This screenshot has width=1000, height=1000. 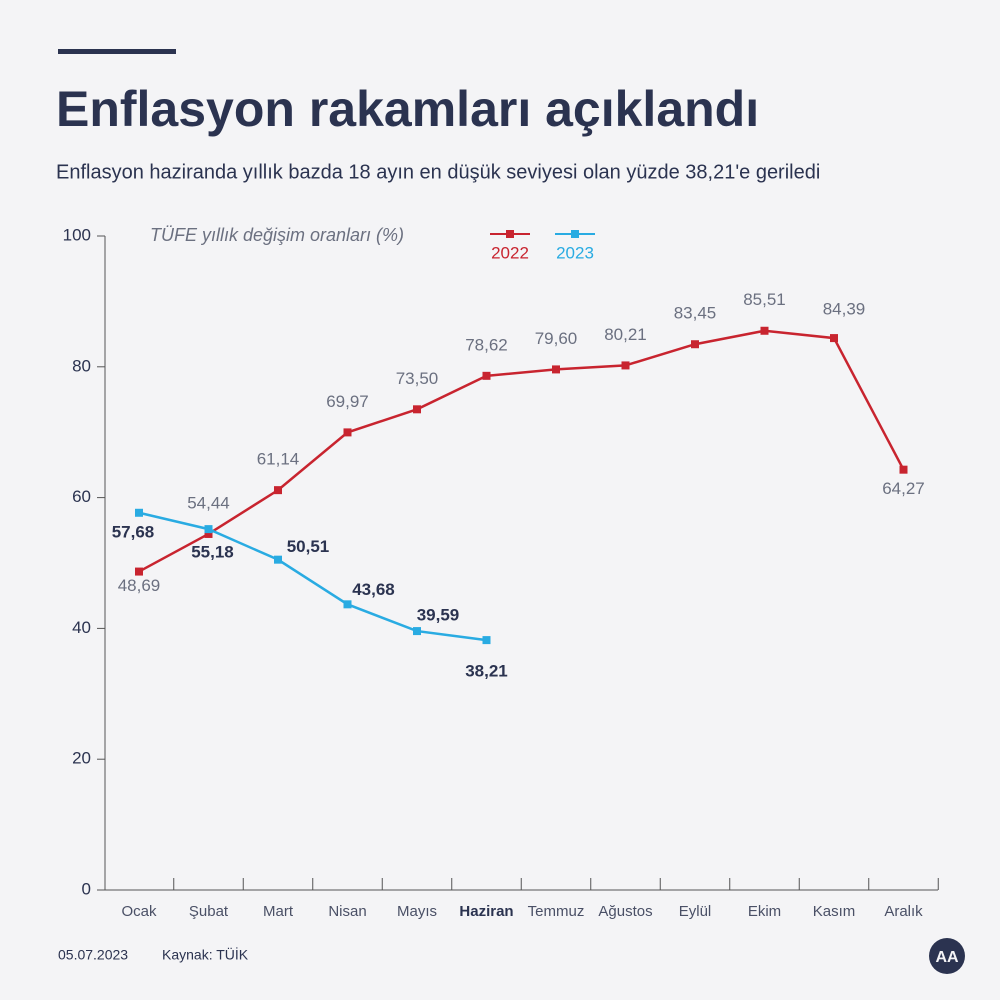 What do you see at coordinates (277, 235) in the screenshot?
I see `y-axis-label: TÜFE yıllık değişim oranları (%)` at bounding box center [277, 235].